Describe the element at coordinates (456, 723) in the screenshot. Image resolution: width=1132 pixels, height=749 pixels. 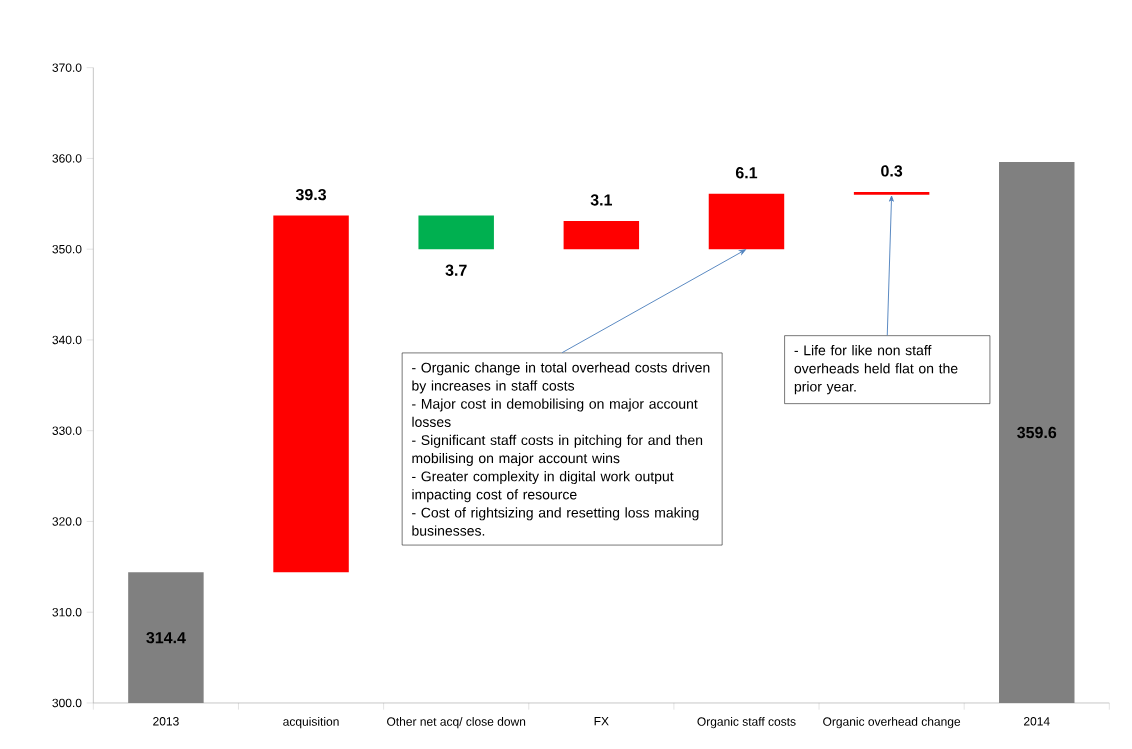
I see `x-tick-label: Other net acq/ close down` at that location.